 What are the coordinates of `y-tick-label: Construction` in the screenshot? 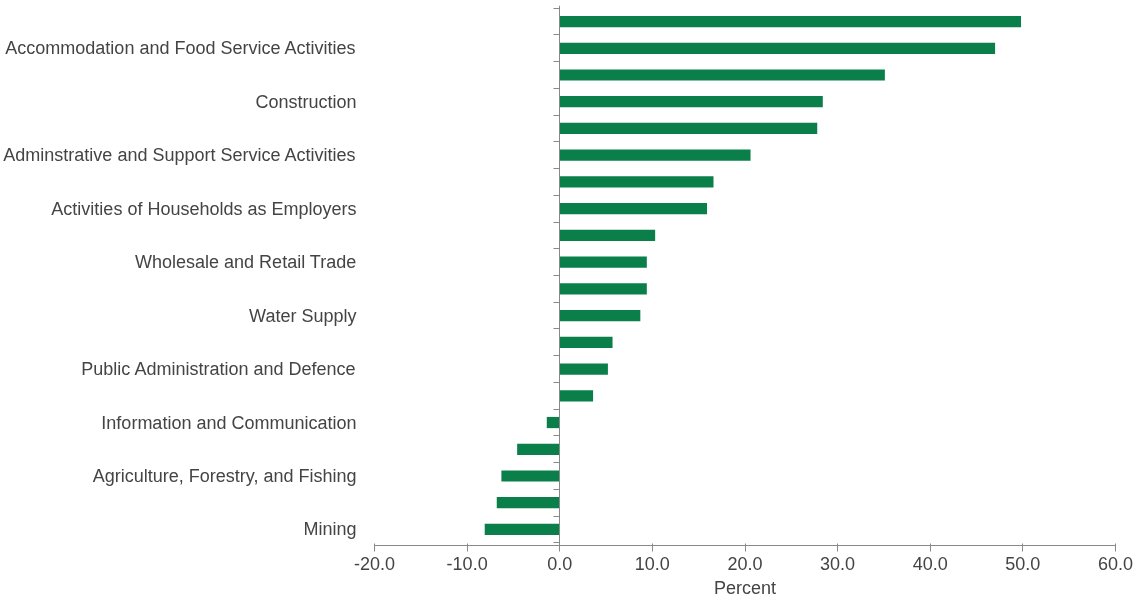 It's located at (306, 101).